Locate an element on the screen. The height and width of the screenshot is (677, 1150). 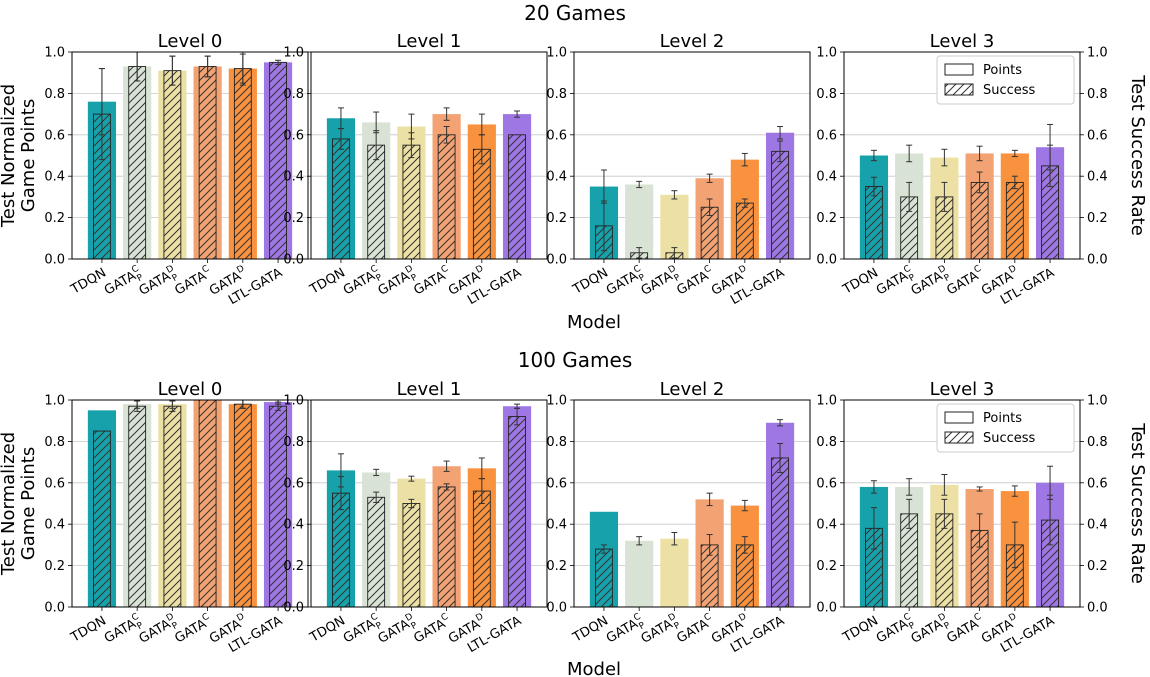
right-y-tick-label: 0.4 is located at coordinates (1097, 525).